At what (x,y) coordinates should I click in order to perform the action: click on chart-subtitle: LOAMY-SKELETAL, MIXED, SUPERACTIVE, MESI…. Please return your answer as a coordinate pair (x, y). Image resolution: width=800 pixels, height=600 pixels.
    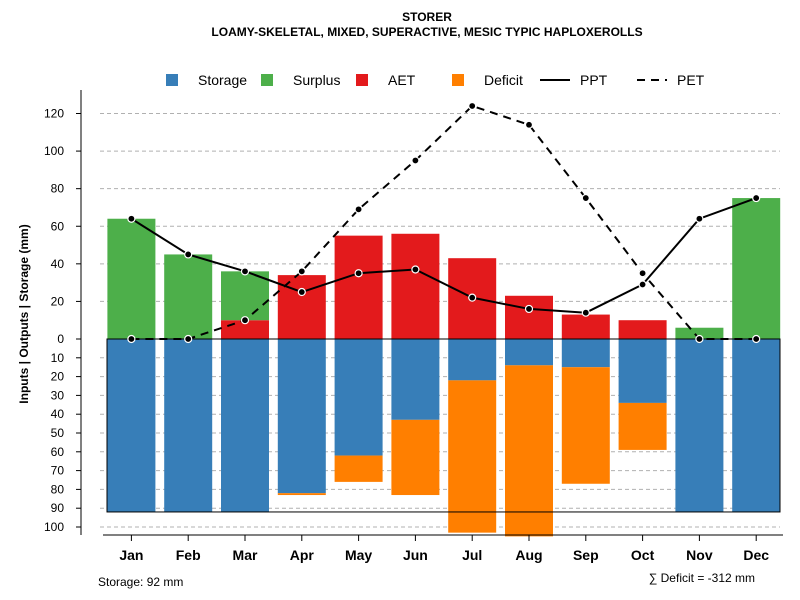
    Looking at the image, I should click on (426, 32).